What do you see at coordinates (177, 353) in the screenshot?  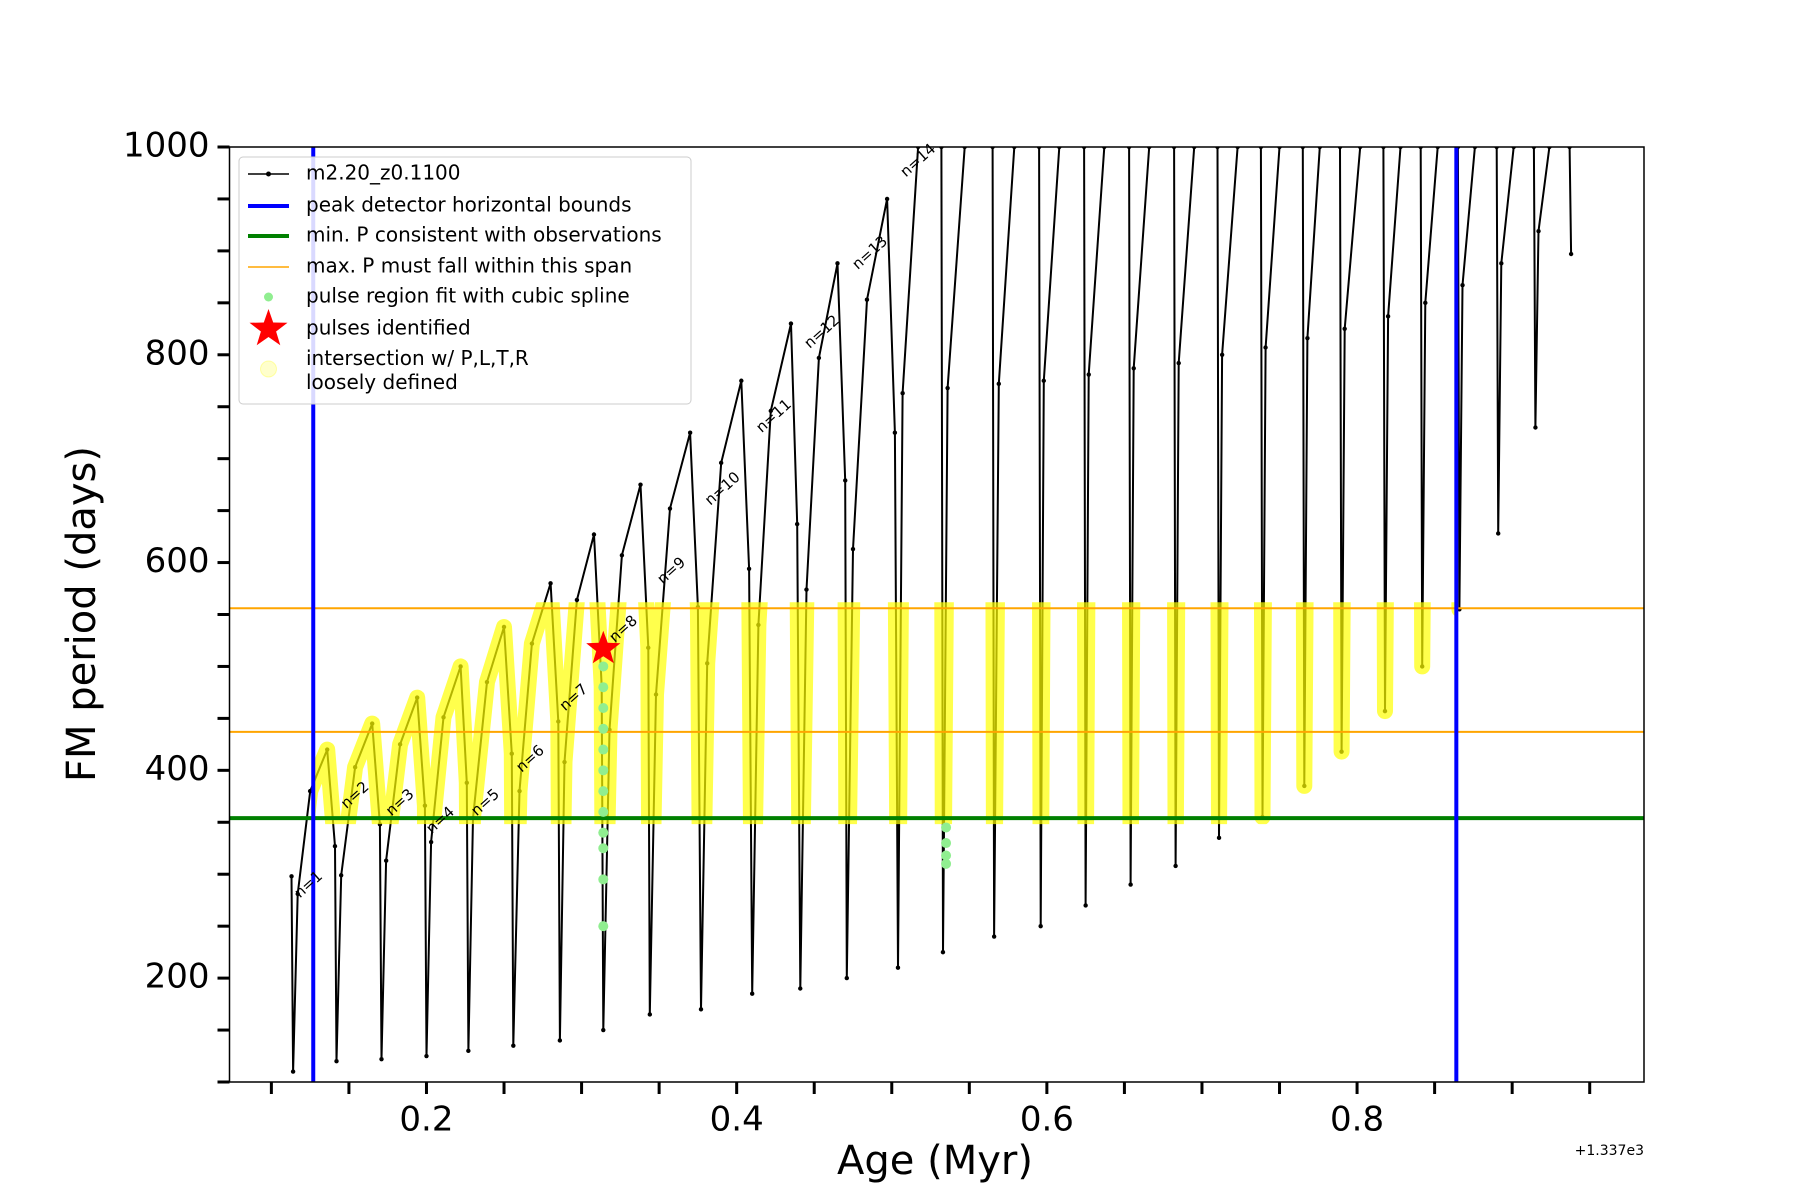 I see `y-tick-label: 800` at bounding box center [177, 353].